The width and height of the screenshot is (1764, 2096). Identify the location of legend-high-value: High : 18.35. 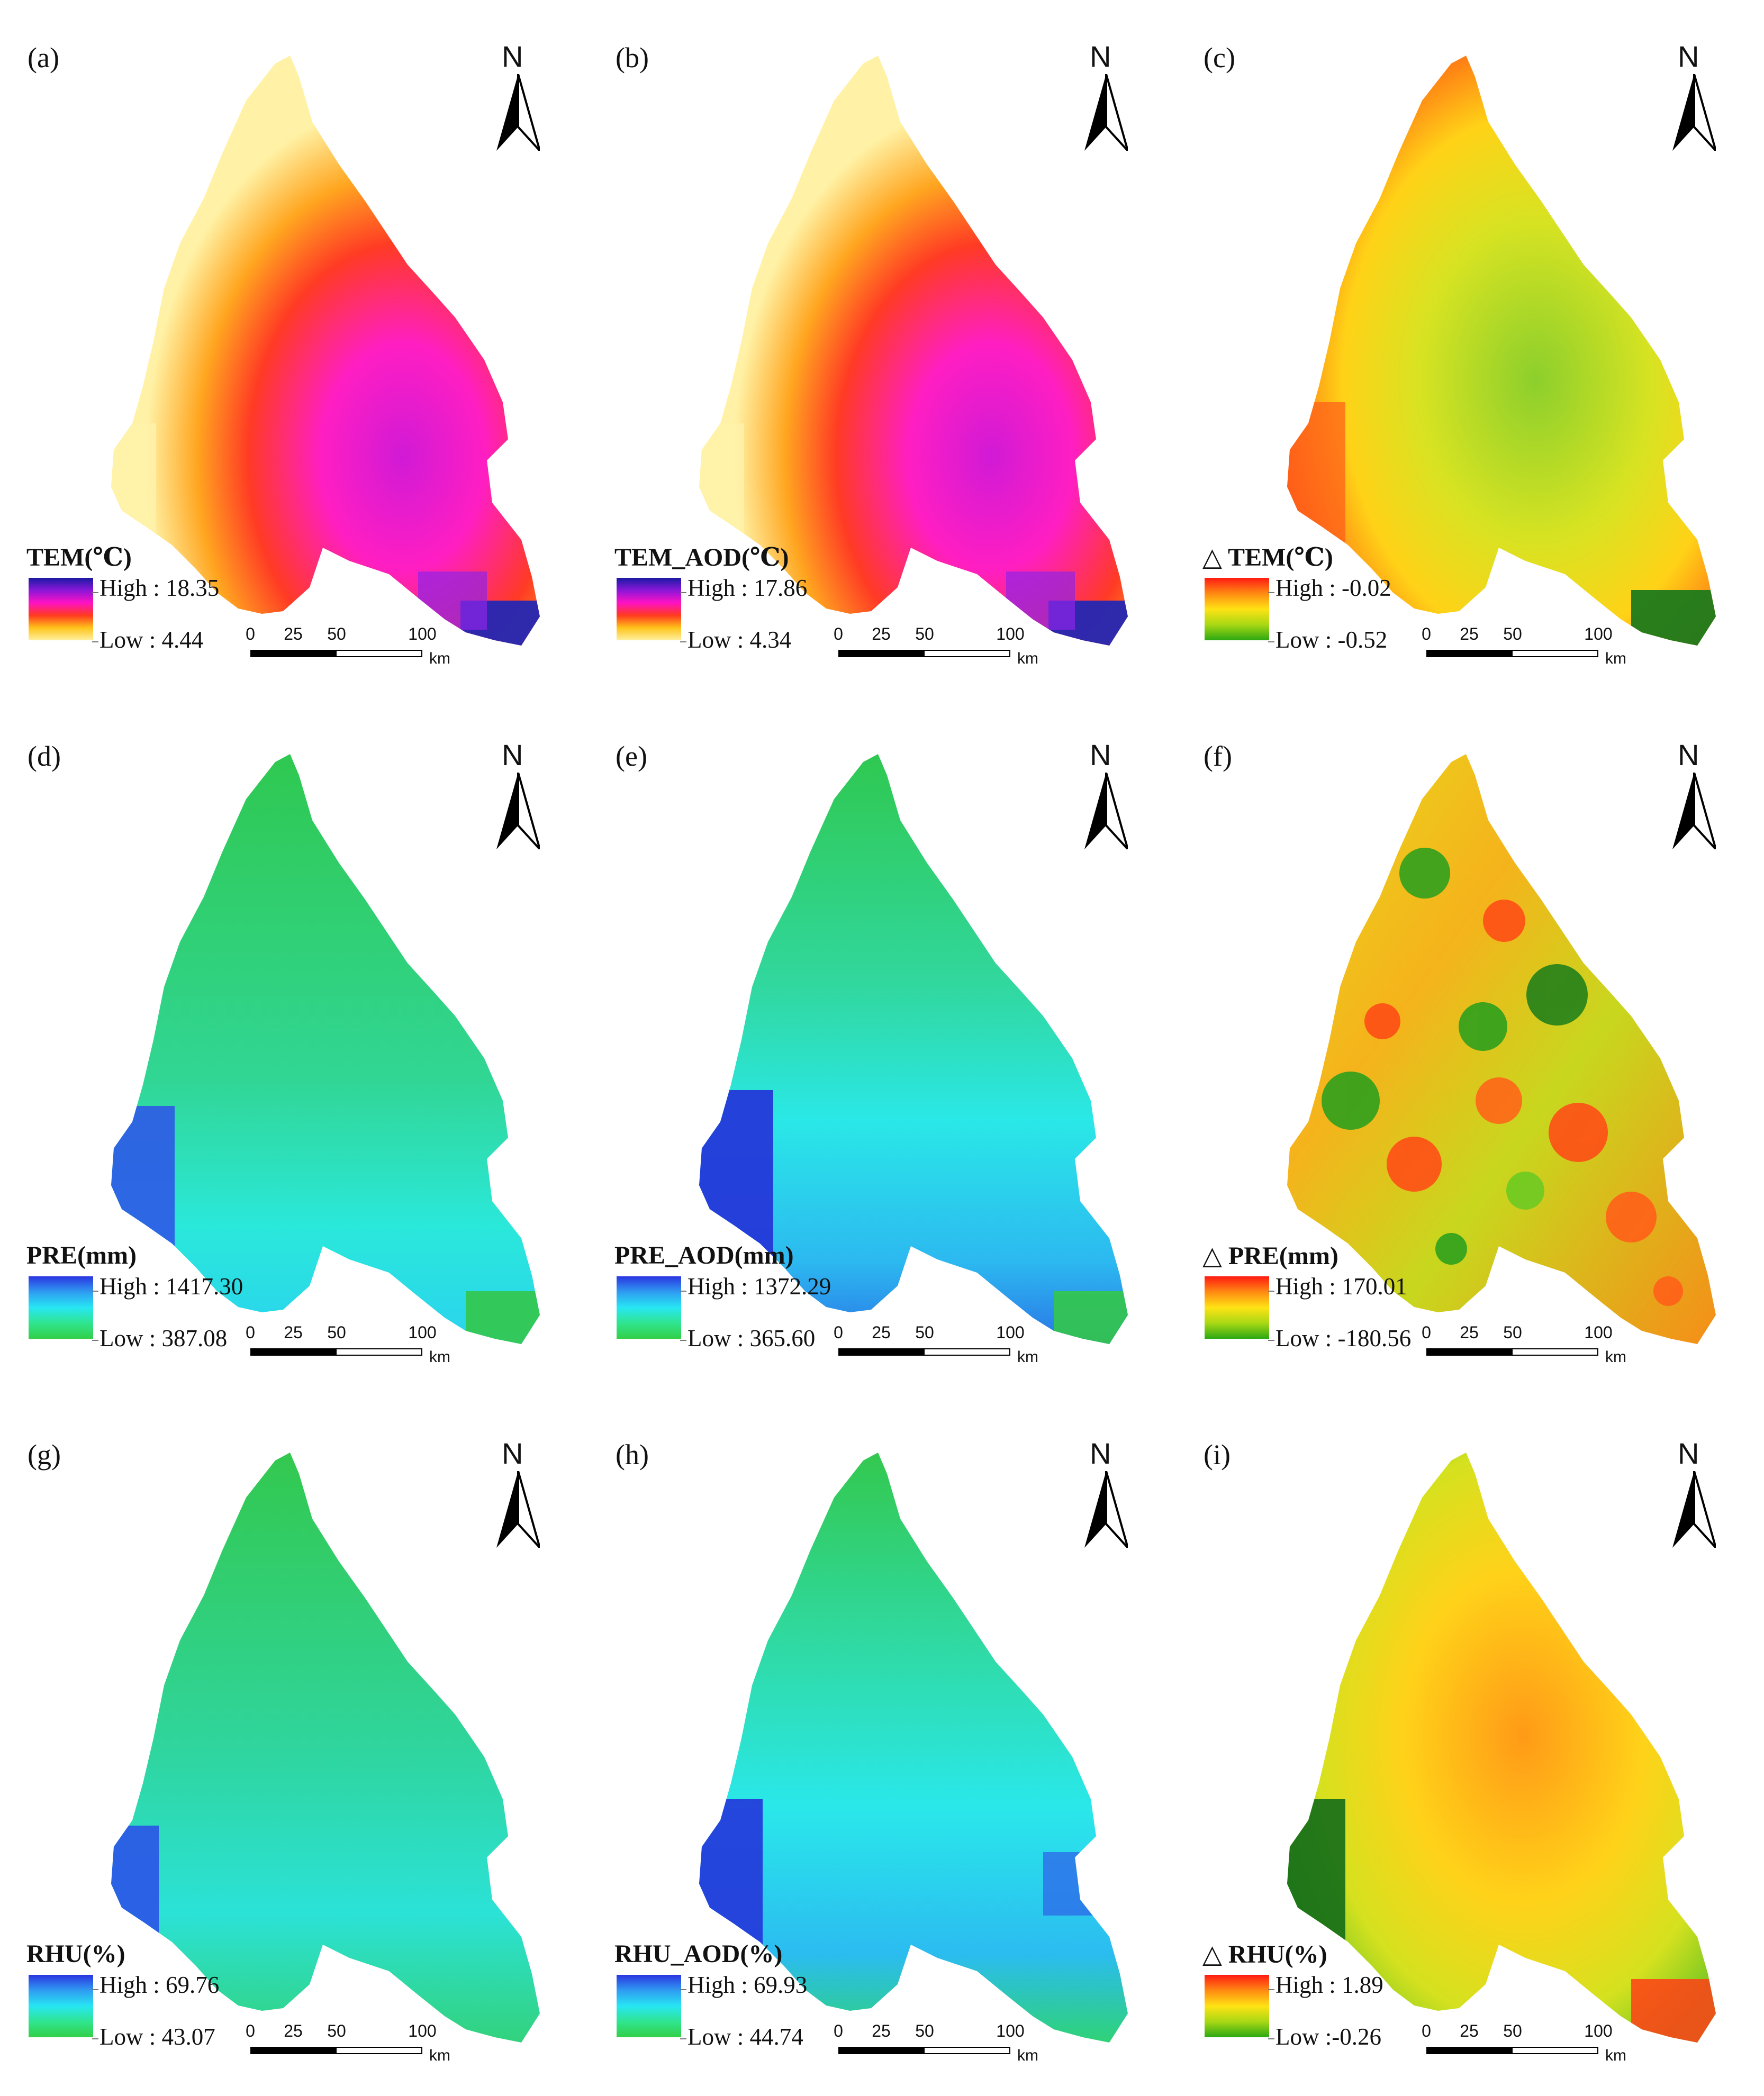
(159, 588).